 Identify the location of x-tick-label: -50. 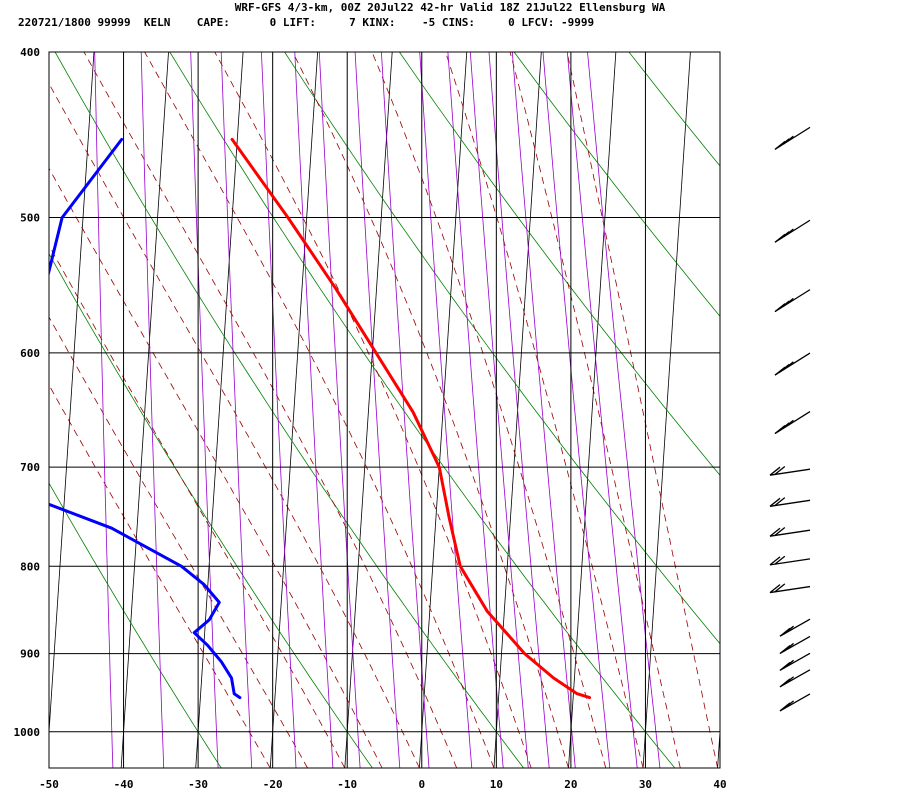
(49, 784).